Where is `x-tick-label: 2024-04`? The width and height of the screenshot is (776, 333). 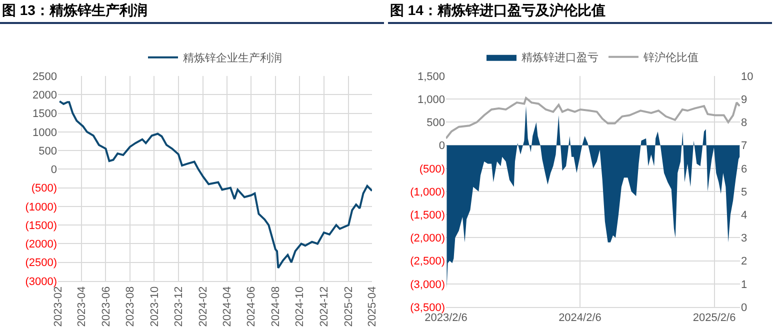 x-tick-label: 2024-04 is located at coordinates (227, 306).